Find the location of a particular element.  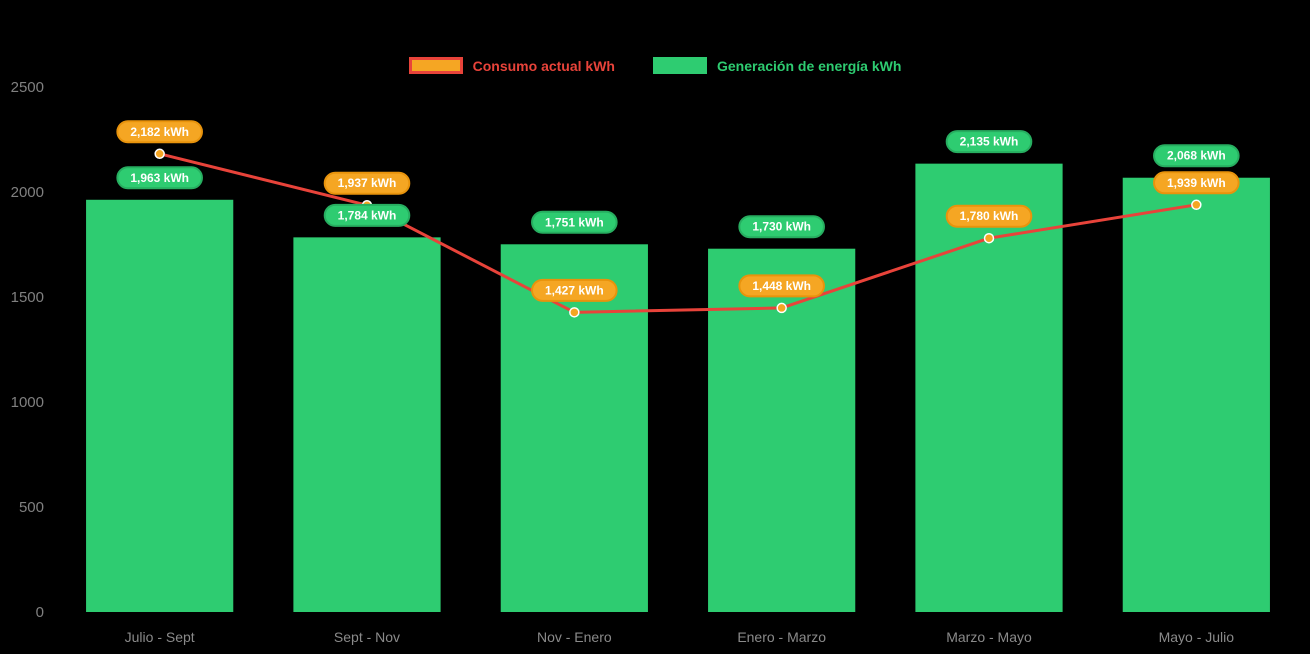

generacion-value-label: 1,730 kWh is located at coordinates (781, 227).